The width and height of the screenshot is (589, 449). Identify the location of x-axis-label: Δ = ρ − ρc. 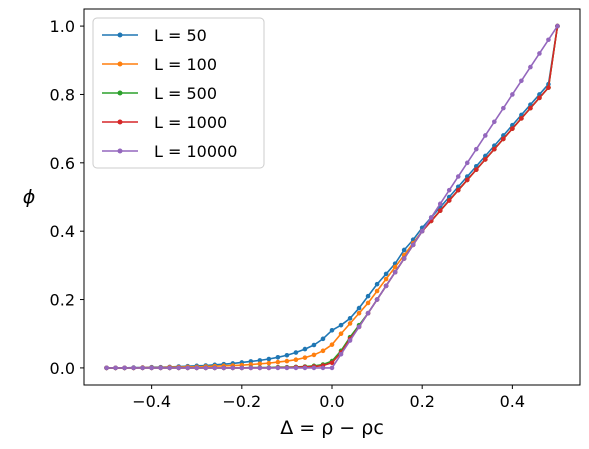
(332, 428).